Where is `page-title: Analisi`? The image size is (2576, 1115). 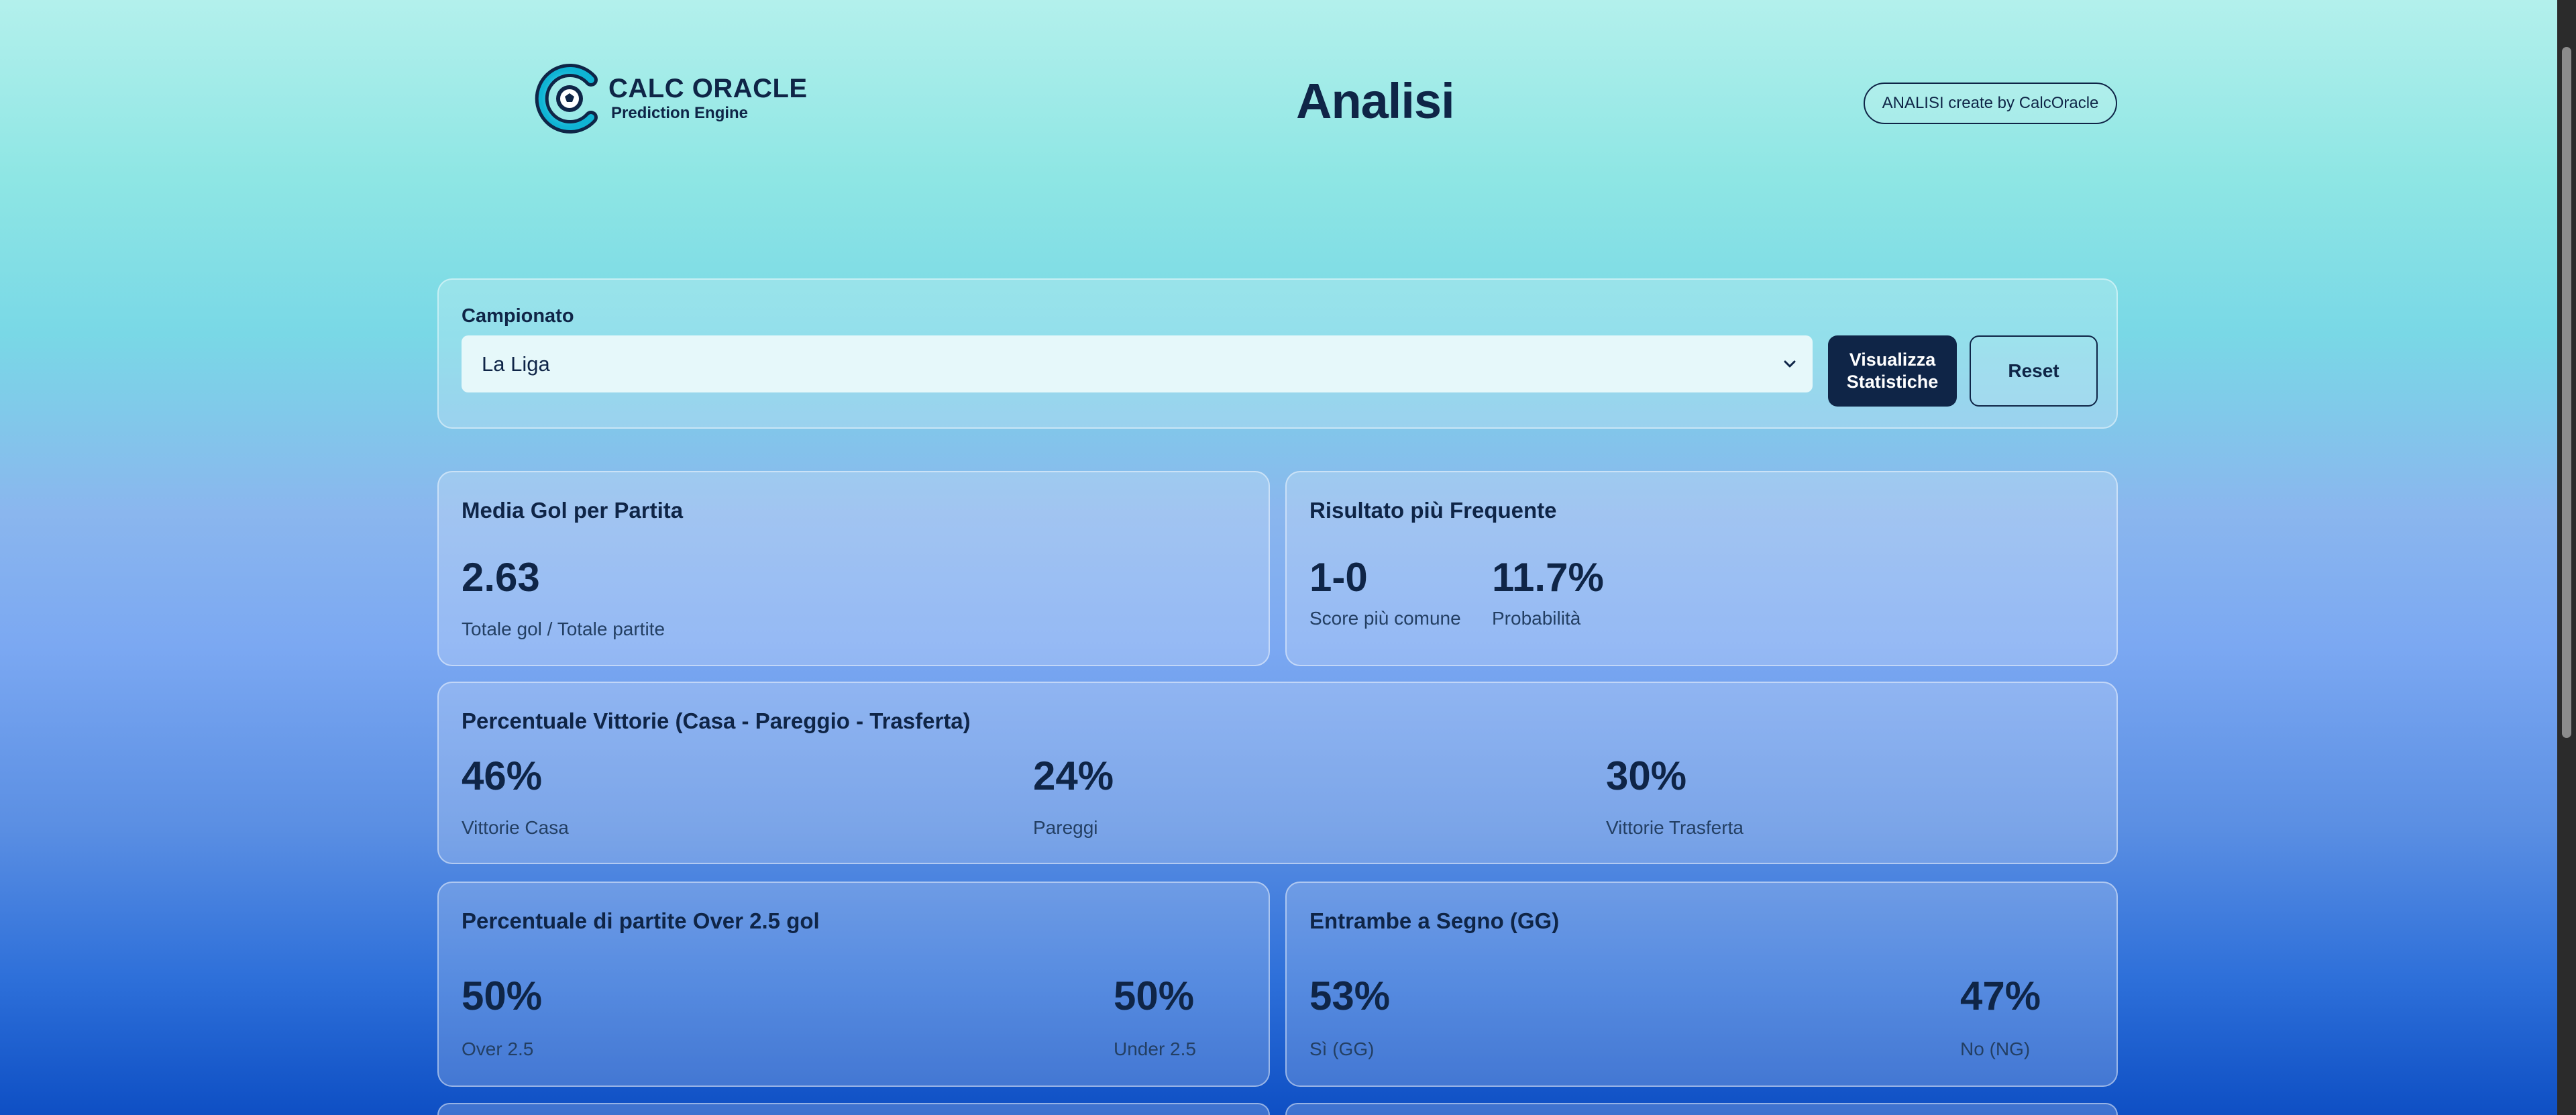
page-title: Analisi is located at coordinates (1375, 101).